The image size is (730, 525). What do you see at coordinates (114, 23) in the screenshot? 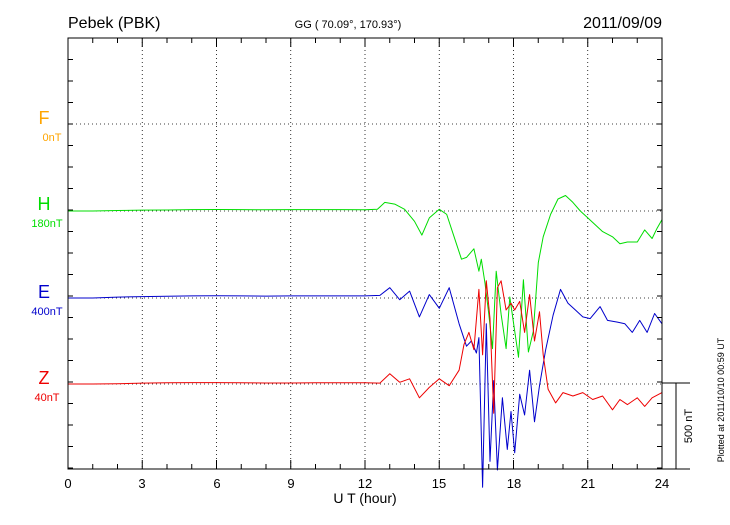
I see `station-title: Pebek (PBK)` at bounding box center [114, 23].